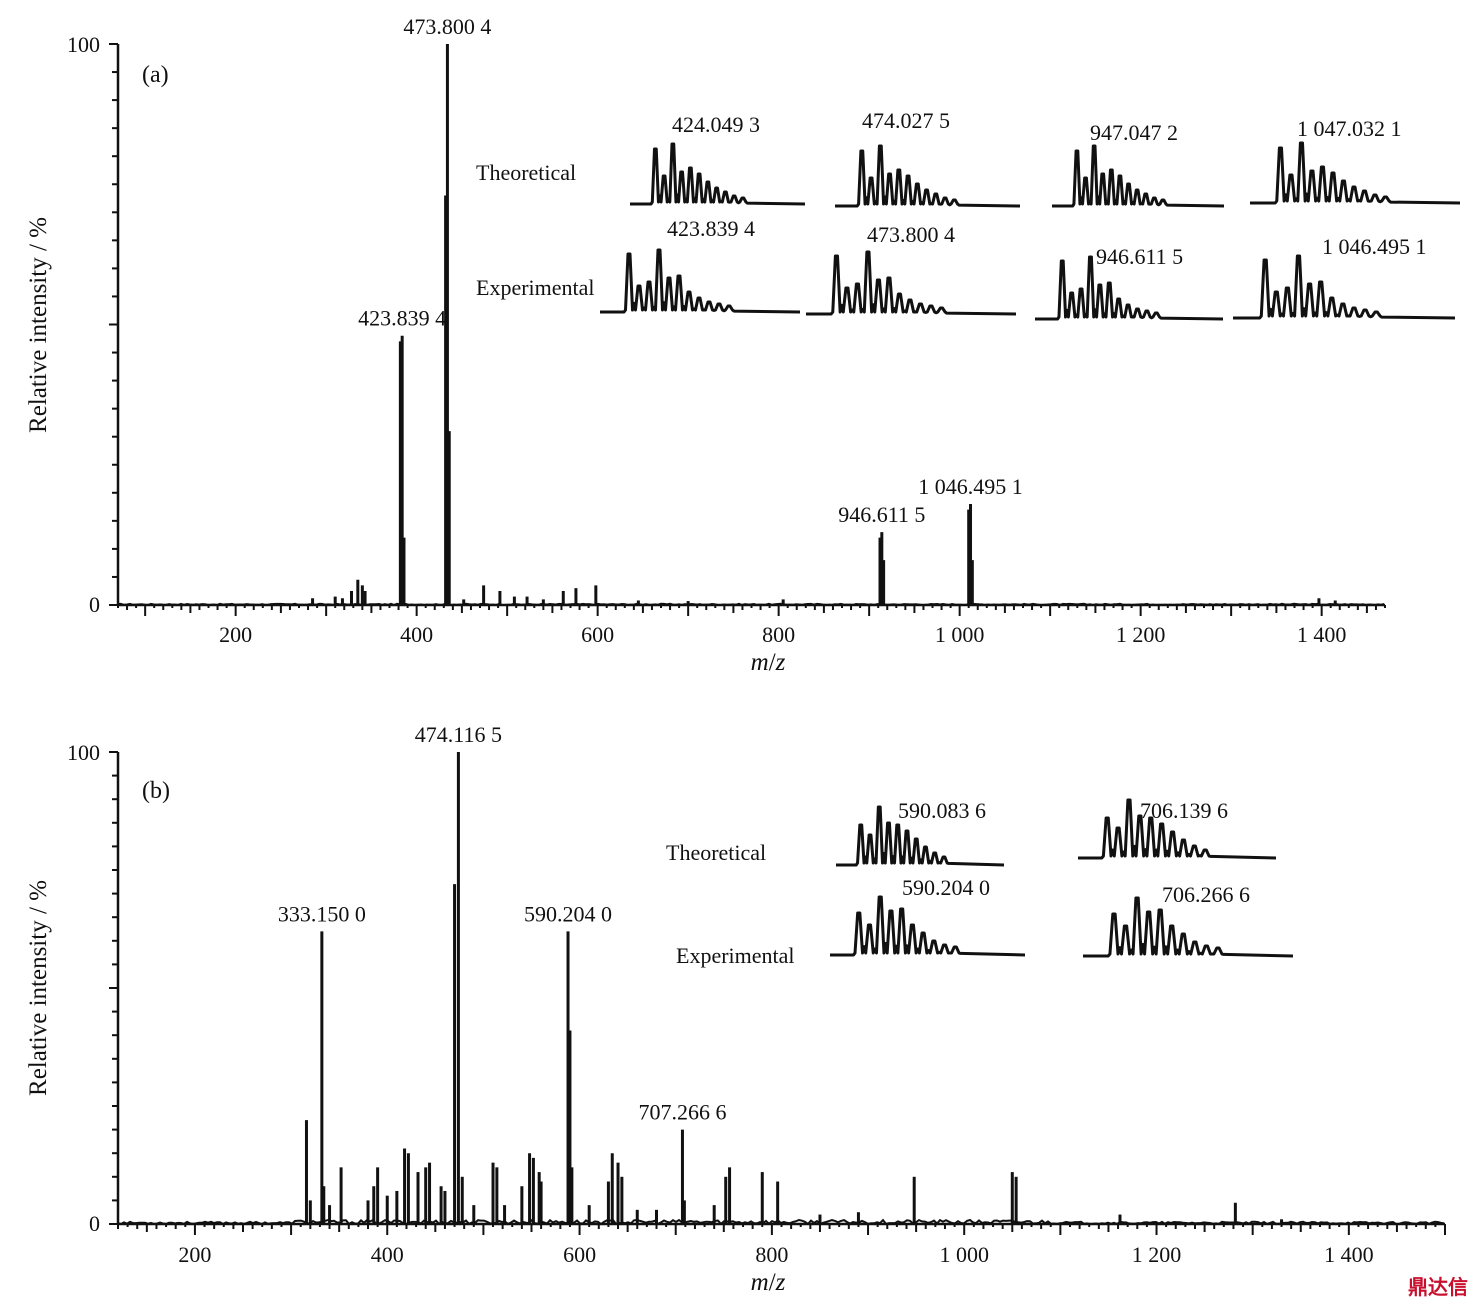 This screenshot has width=1476, height=1306. What do you see at coordinates (942, 810) in the screenshot?
I see `inset-theoretical-label-1-b: 590.083 6` at bounding box center [942, 810].